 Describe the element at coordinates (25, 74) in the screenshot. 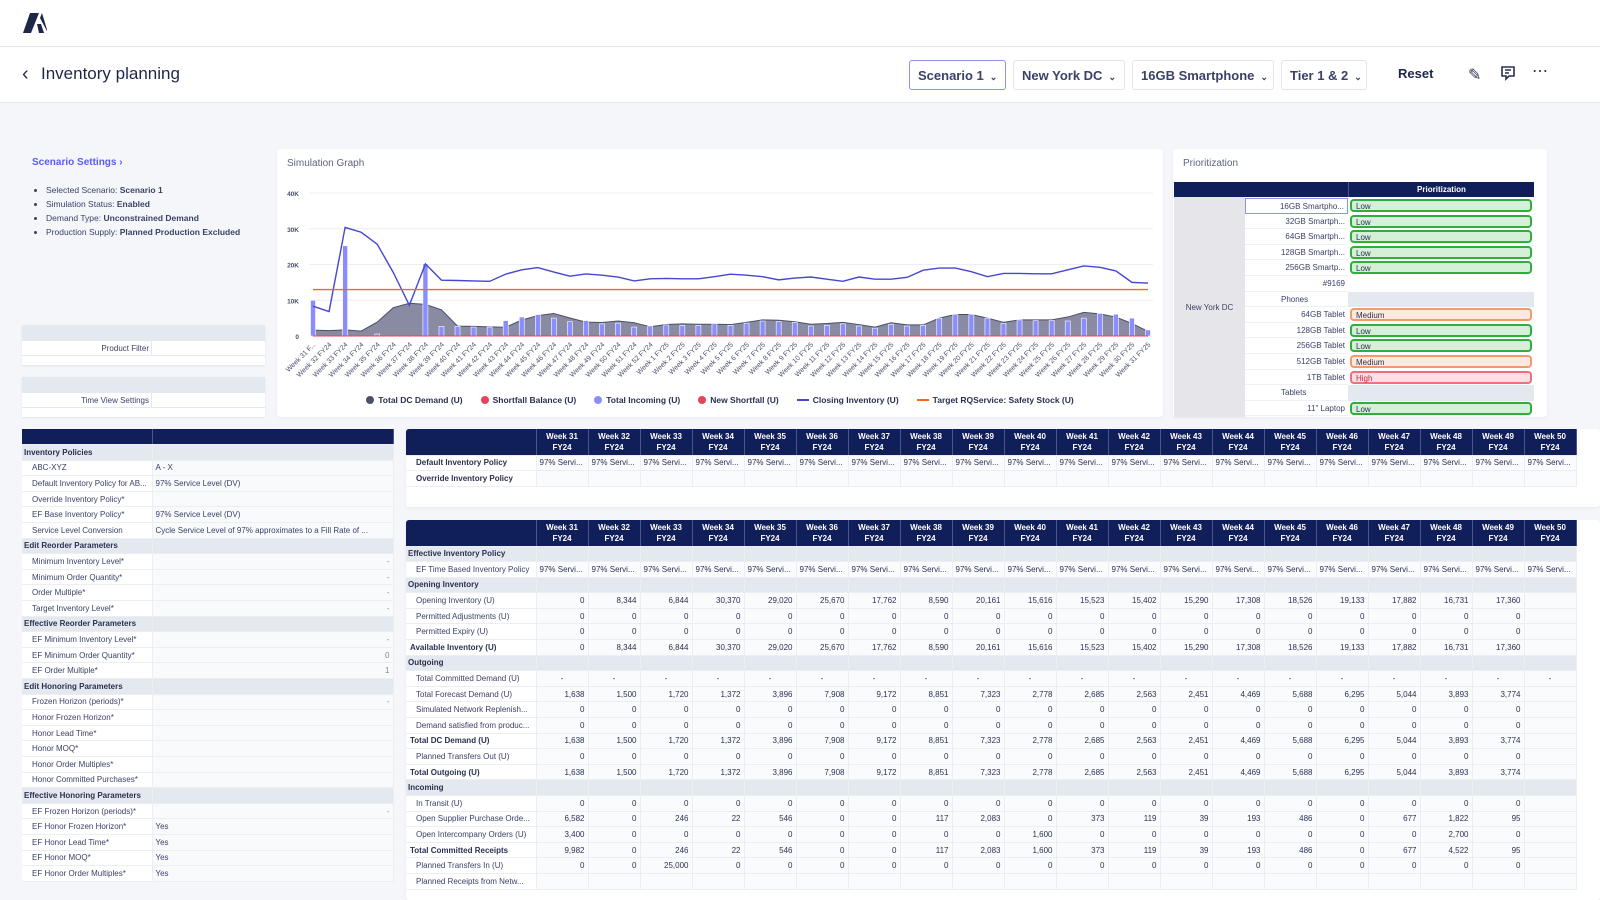

I see `back-chevron-icon: ‹` at that location.